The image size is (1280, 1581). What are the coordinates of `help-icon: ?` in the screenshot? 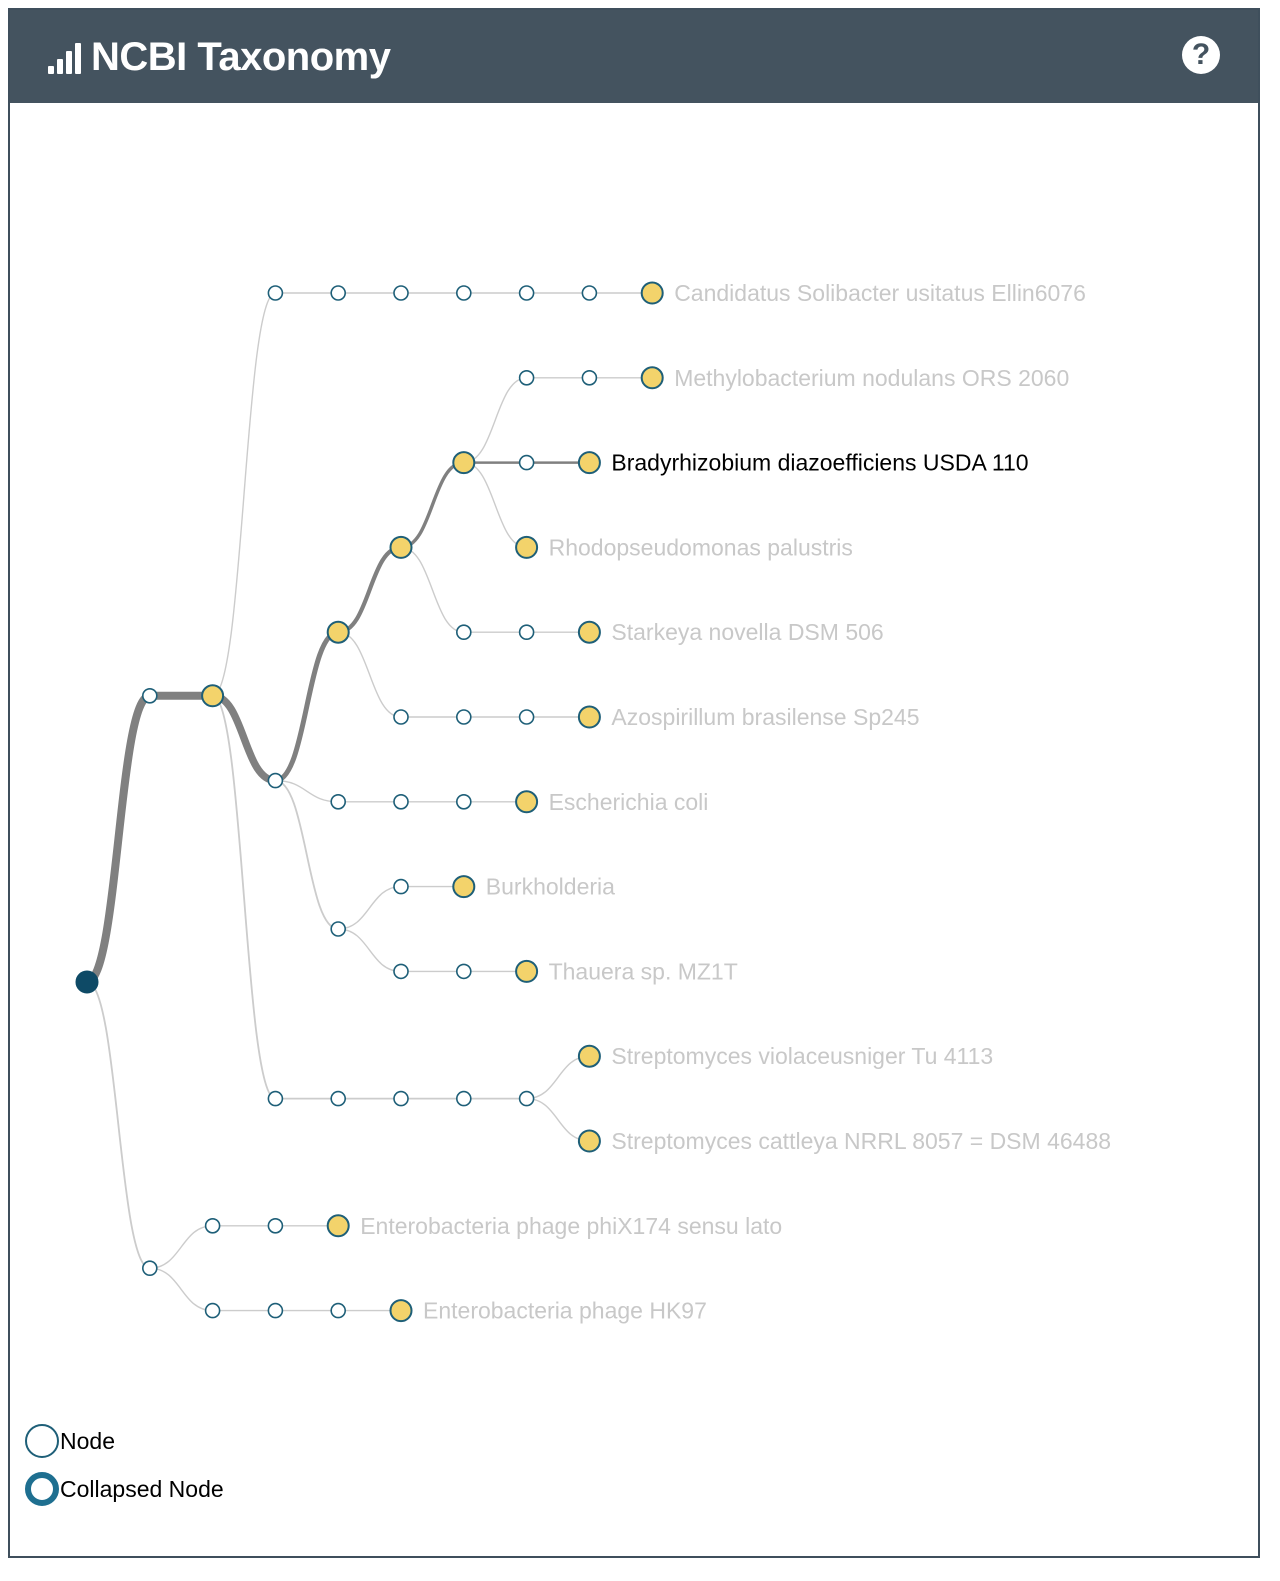 It's located at (1201, 55).